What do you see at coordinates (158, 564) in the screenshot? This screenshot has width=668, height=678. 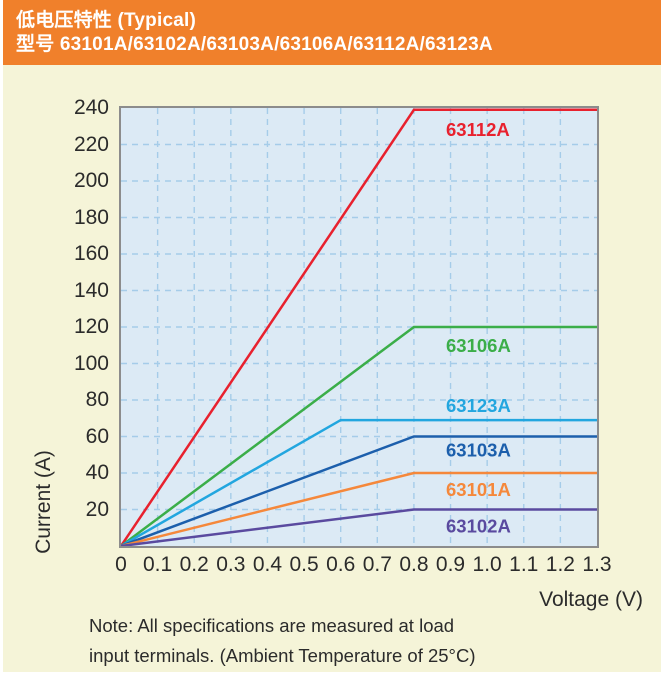 I see `x-tick-label-0.1: 0.1` at bounding box center [158, 564].